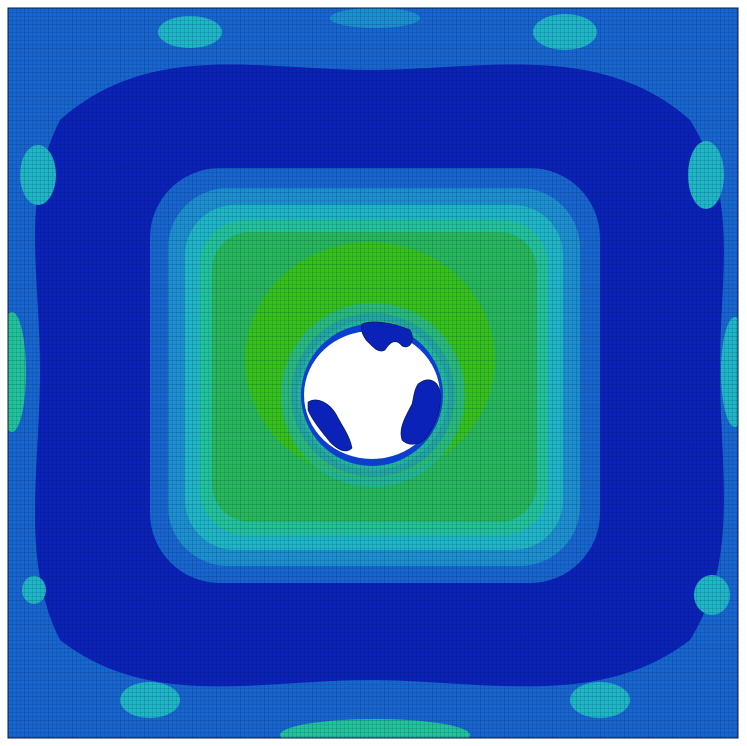  Describe the element at coordinates (420, 412) in the screenshot. I see `hole-edge-debris-right` at that location.